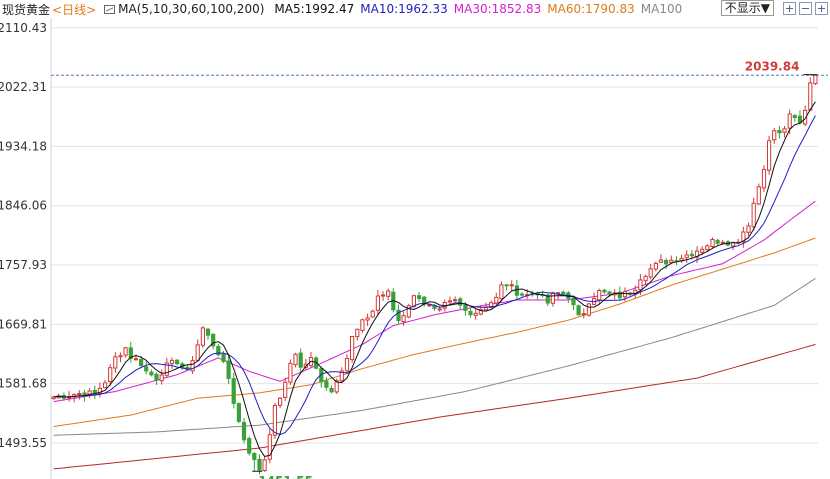  I want to click on period-selector: <日线>, so click(74, 9).